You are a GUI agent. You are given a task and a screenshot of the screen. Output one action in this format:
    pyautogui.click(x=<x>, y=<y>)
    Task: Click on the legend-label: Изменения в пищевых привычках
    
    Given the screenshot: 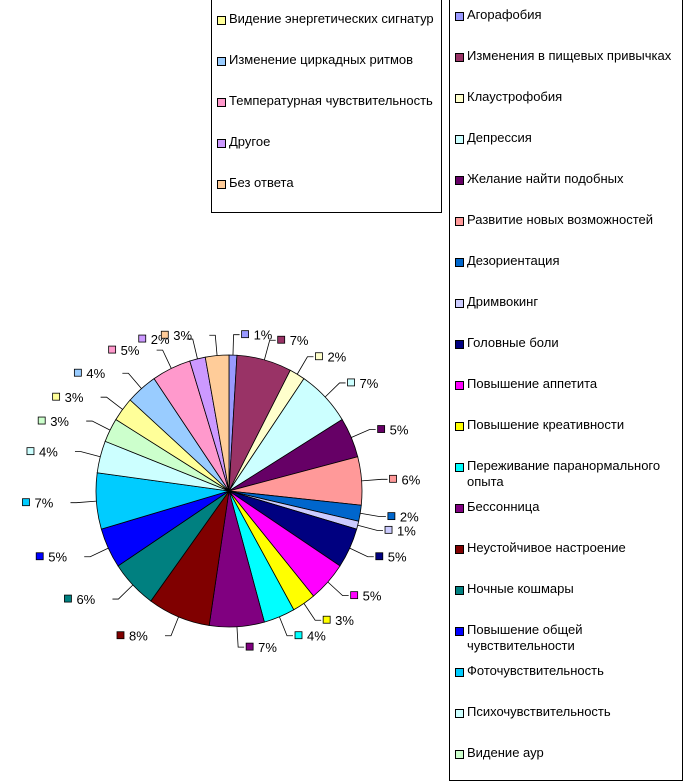 What is the action you would take?
    pyautogui.click(x=569, y=55)
    